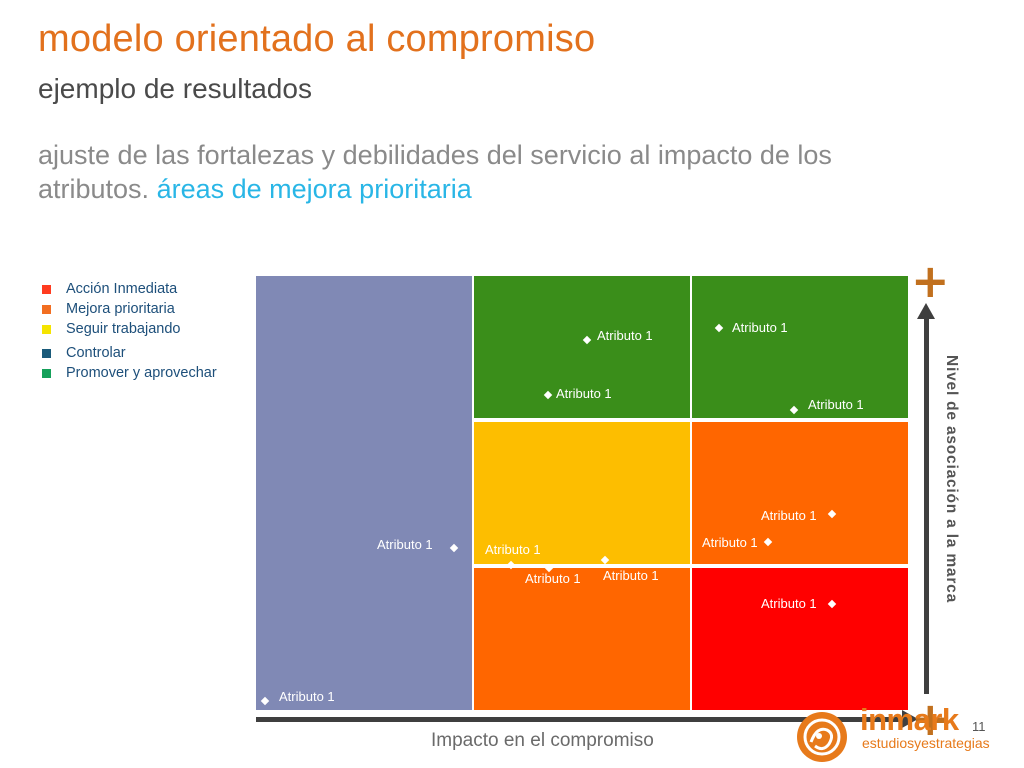 The width and height of the screenshot is (1024, 768). Describe the element at coordinates (926, 311) in the screenshot. I see `y-axis-arrowhead` at that location.